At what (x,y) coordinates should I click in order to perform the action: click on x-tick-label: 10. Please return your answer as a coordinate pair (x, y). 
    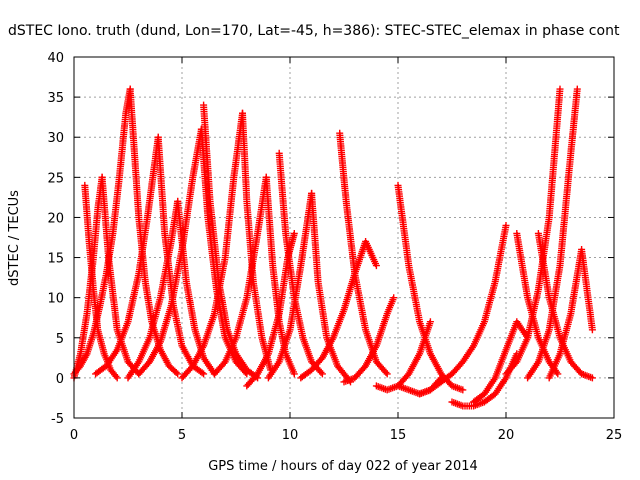
    Looking at the image, I should click on (290, 435).